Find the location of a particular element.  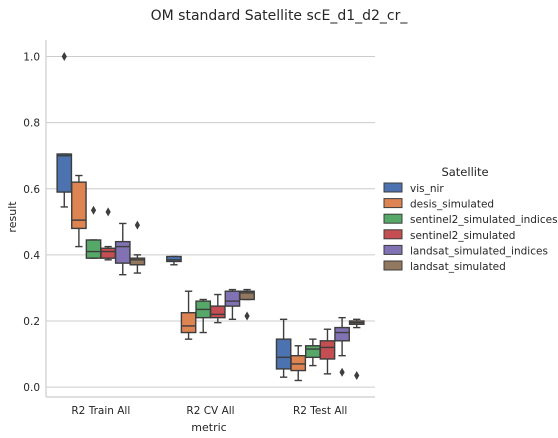

y-tick-label: 1.0 is located at coordinates (31, 58).